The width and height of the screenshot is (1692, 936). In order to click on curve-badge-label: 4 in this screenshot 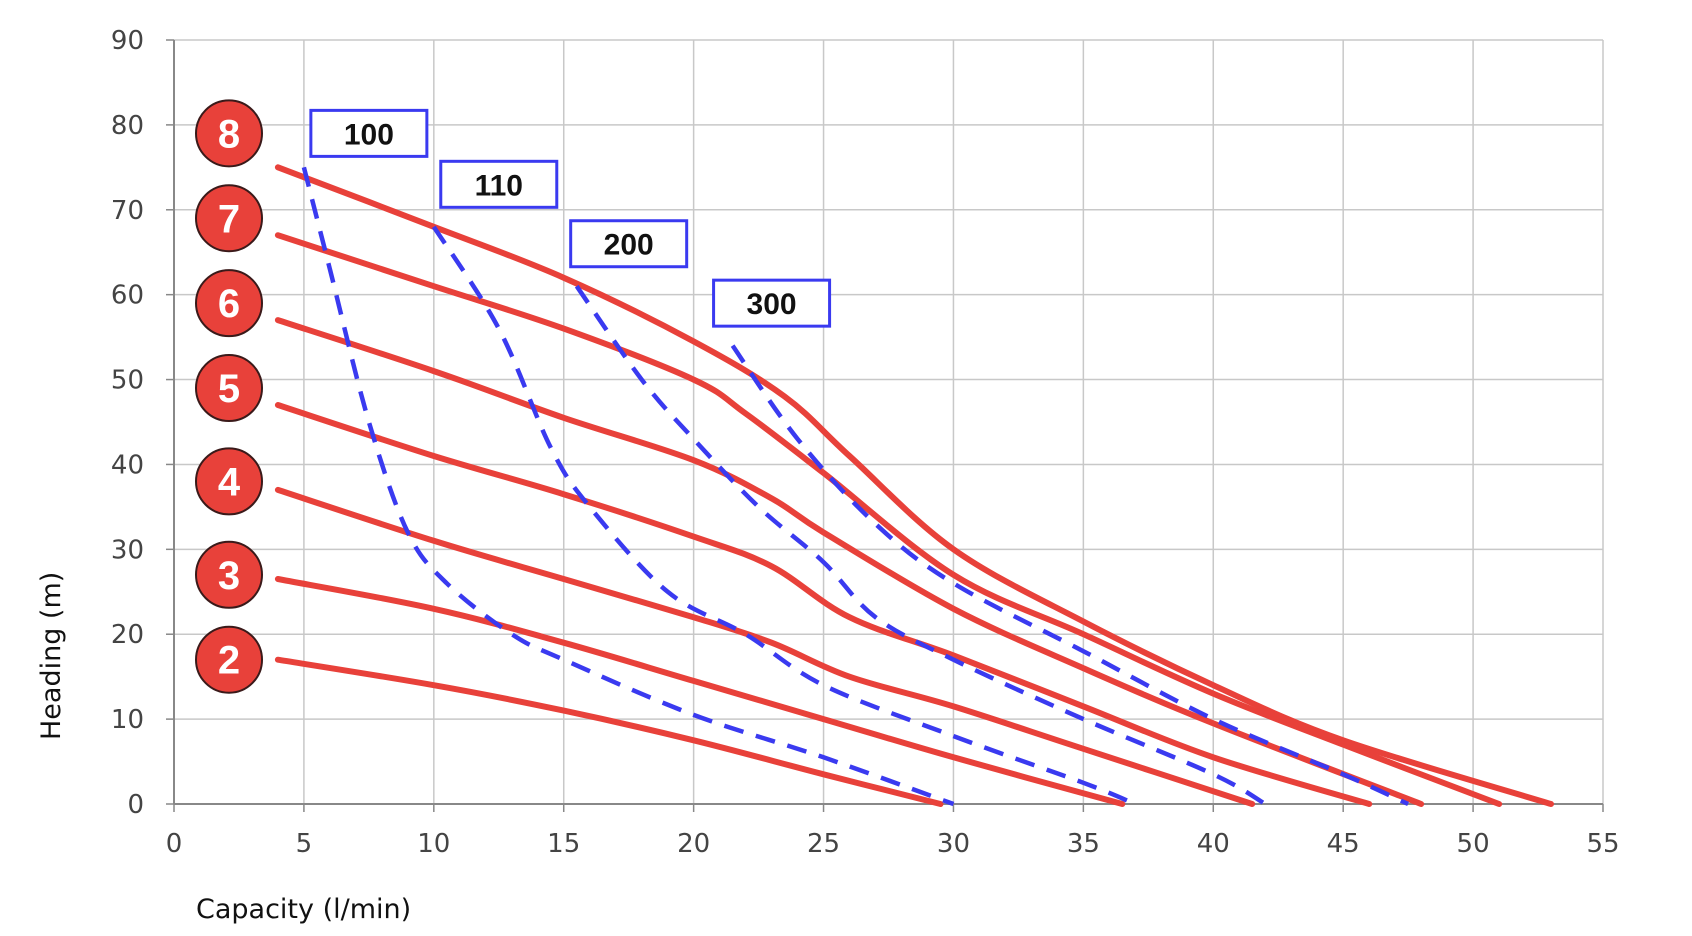, I will do `click(229, 482)`.